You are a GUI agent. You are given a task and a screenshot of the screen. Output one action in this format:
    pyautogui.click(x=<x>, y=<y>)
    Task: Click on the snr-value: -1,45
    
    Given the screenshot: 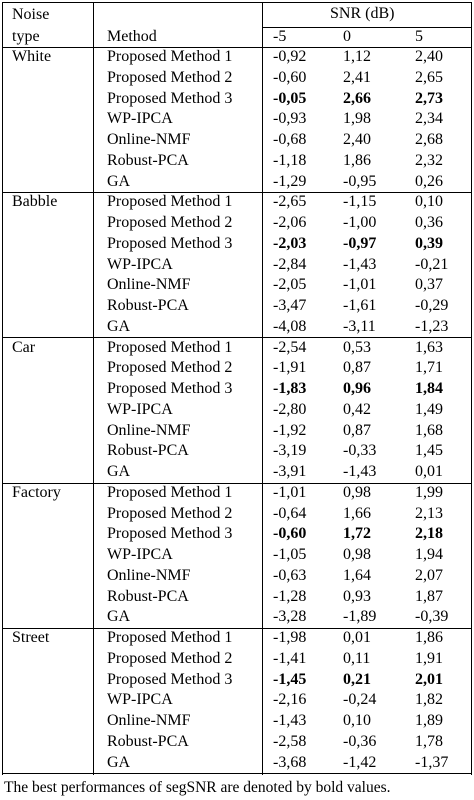 What is the action you would take?
    pyautogui.click(x=290, y=679)
    